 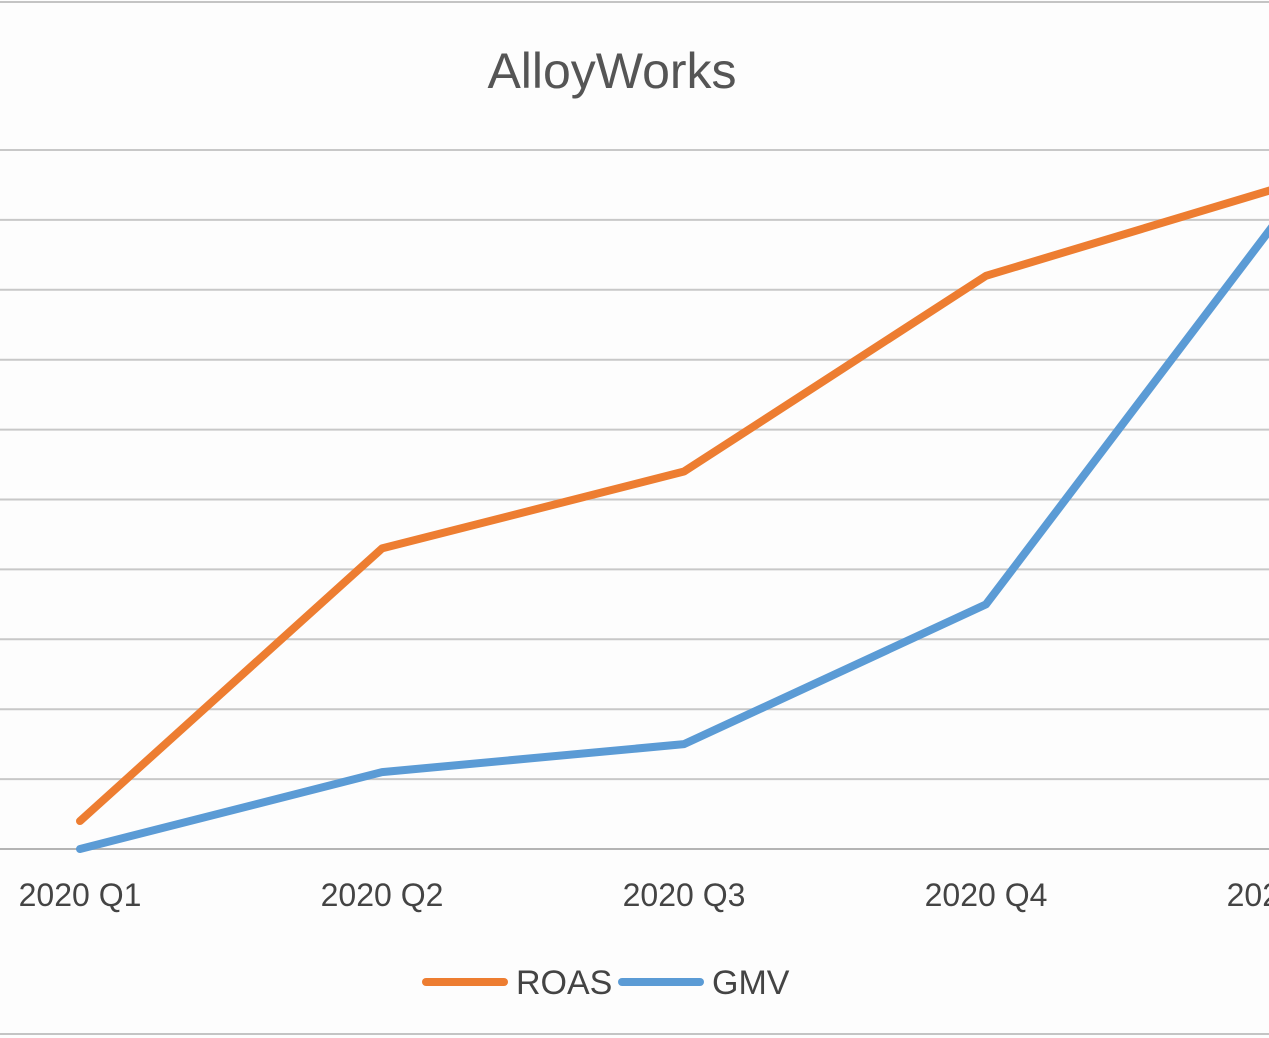 I want to click on x-tick-label: 2020 Q2, so click(x=382, y=895).